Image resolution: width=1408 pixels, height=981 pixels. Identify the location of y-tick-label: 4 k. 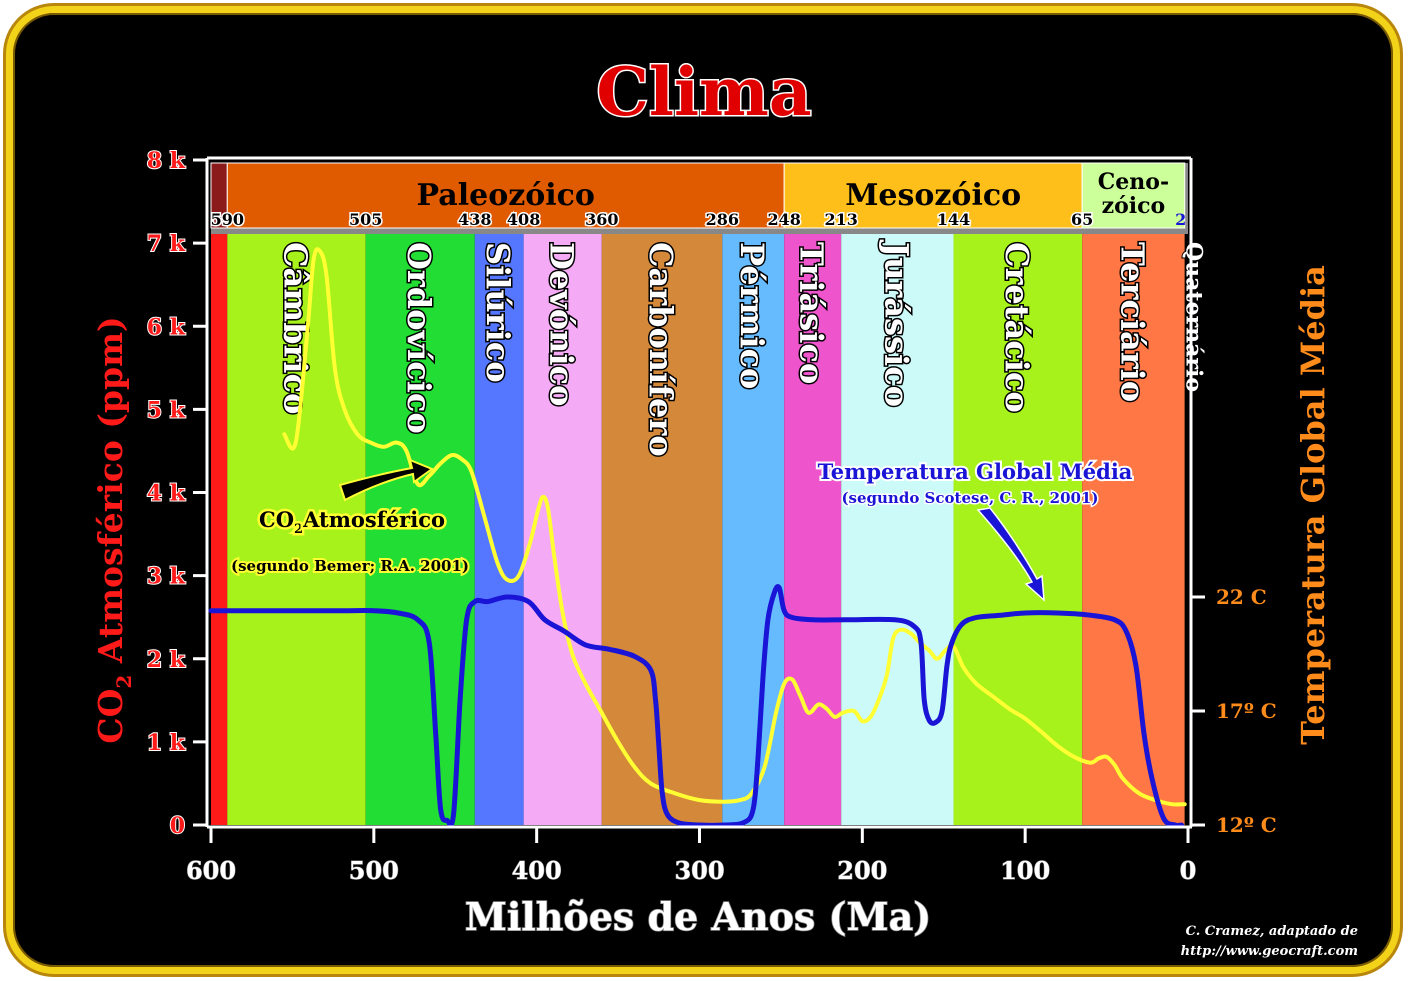
(166, 494).